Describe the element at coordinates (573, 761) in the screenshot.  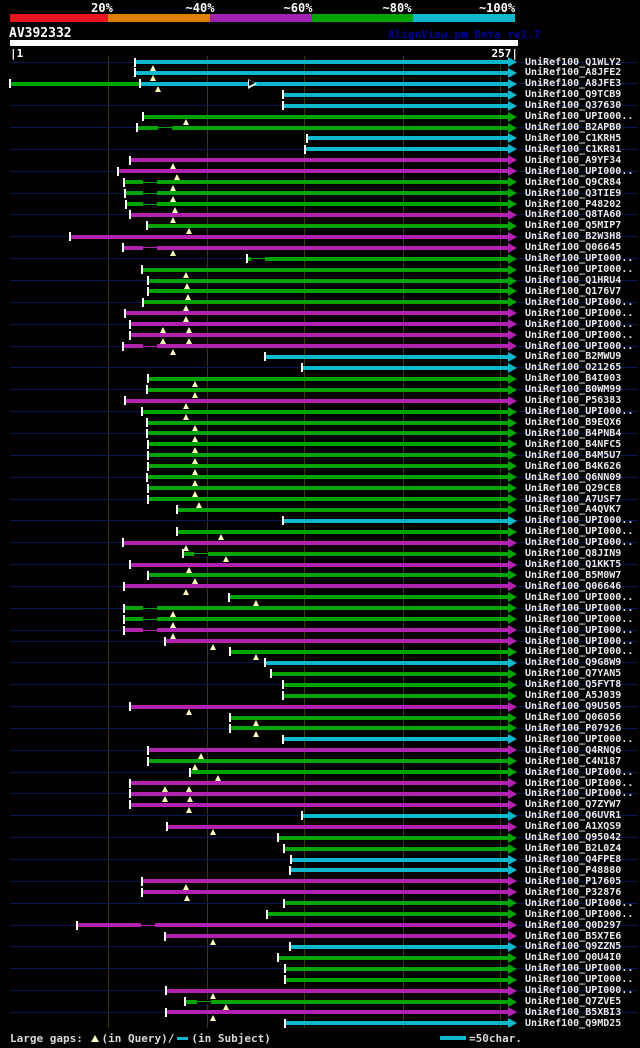
I see `hit-label: UniRef100_C4N187` at that location.